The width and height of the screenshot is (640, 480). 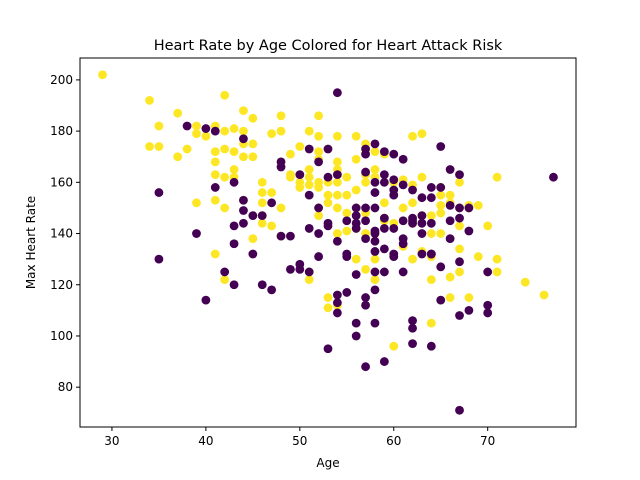 What do you see at coordinates (61, 336) in the screenshot?
I see `y-tick-label: 100` at bounding box center [61, 336].